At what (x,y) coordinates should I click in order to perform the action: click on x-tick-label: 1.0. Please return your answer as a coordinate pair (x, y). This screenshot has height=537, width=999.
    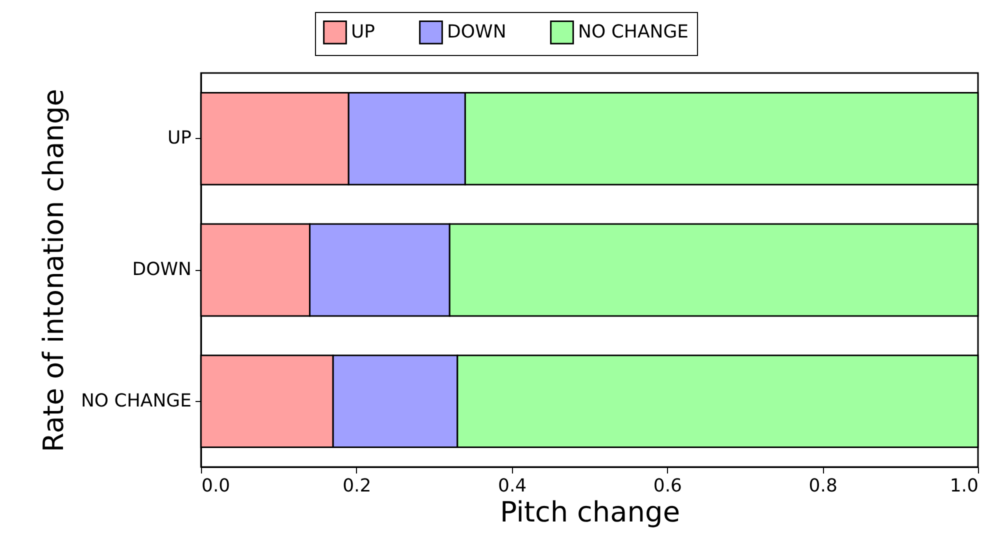
    Looking at the image, I should click on (964, 486).